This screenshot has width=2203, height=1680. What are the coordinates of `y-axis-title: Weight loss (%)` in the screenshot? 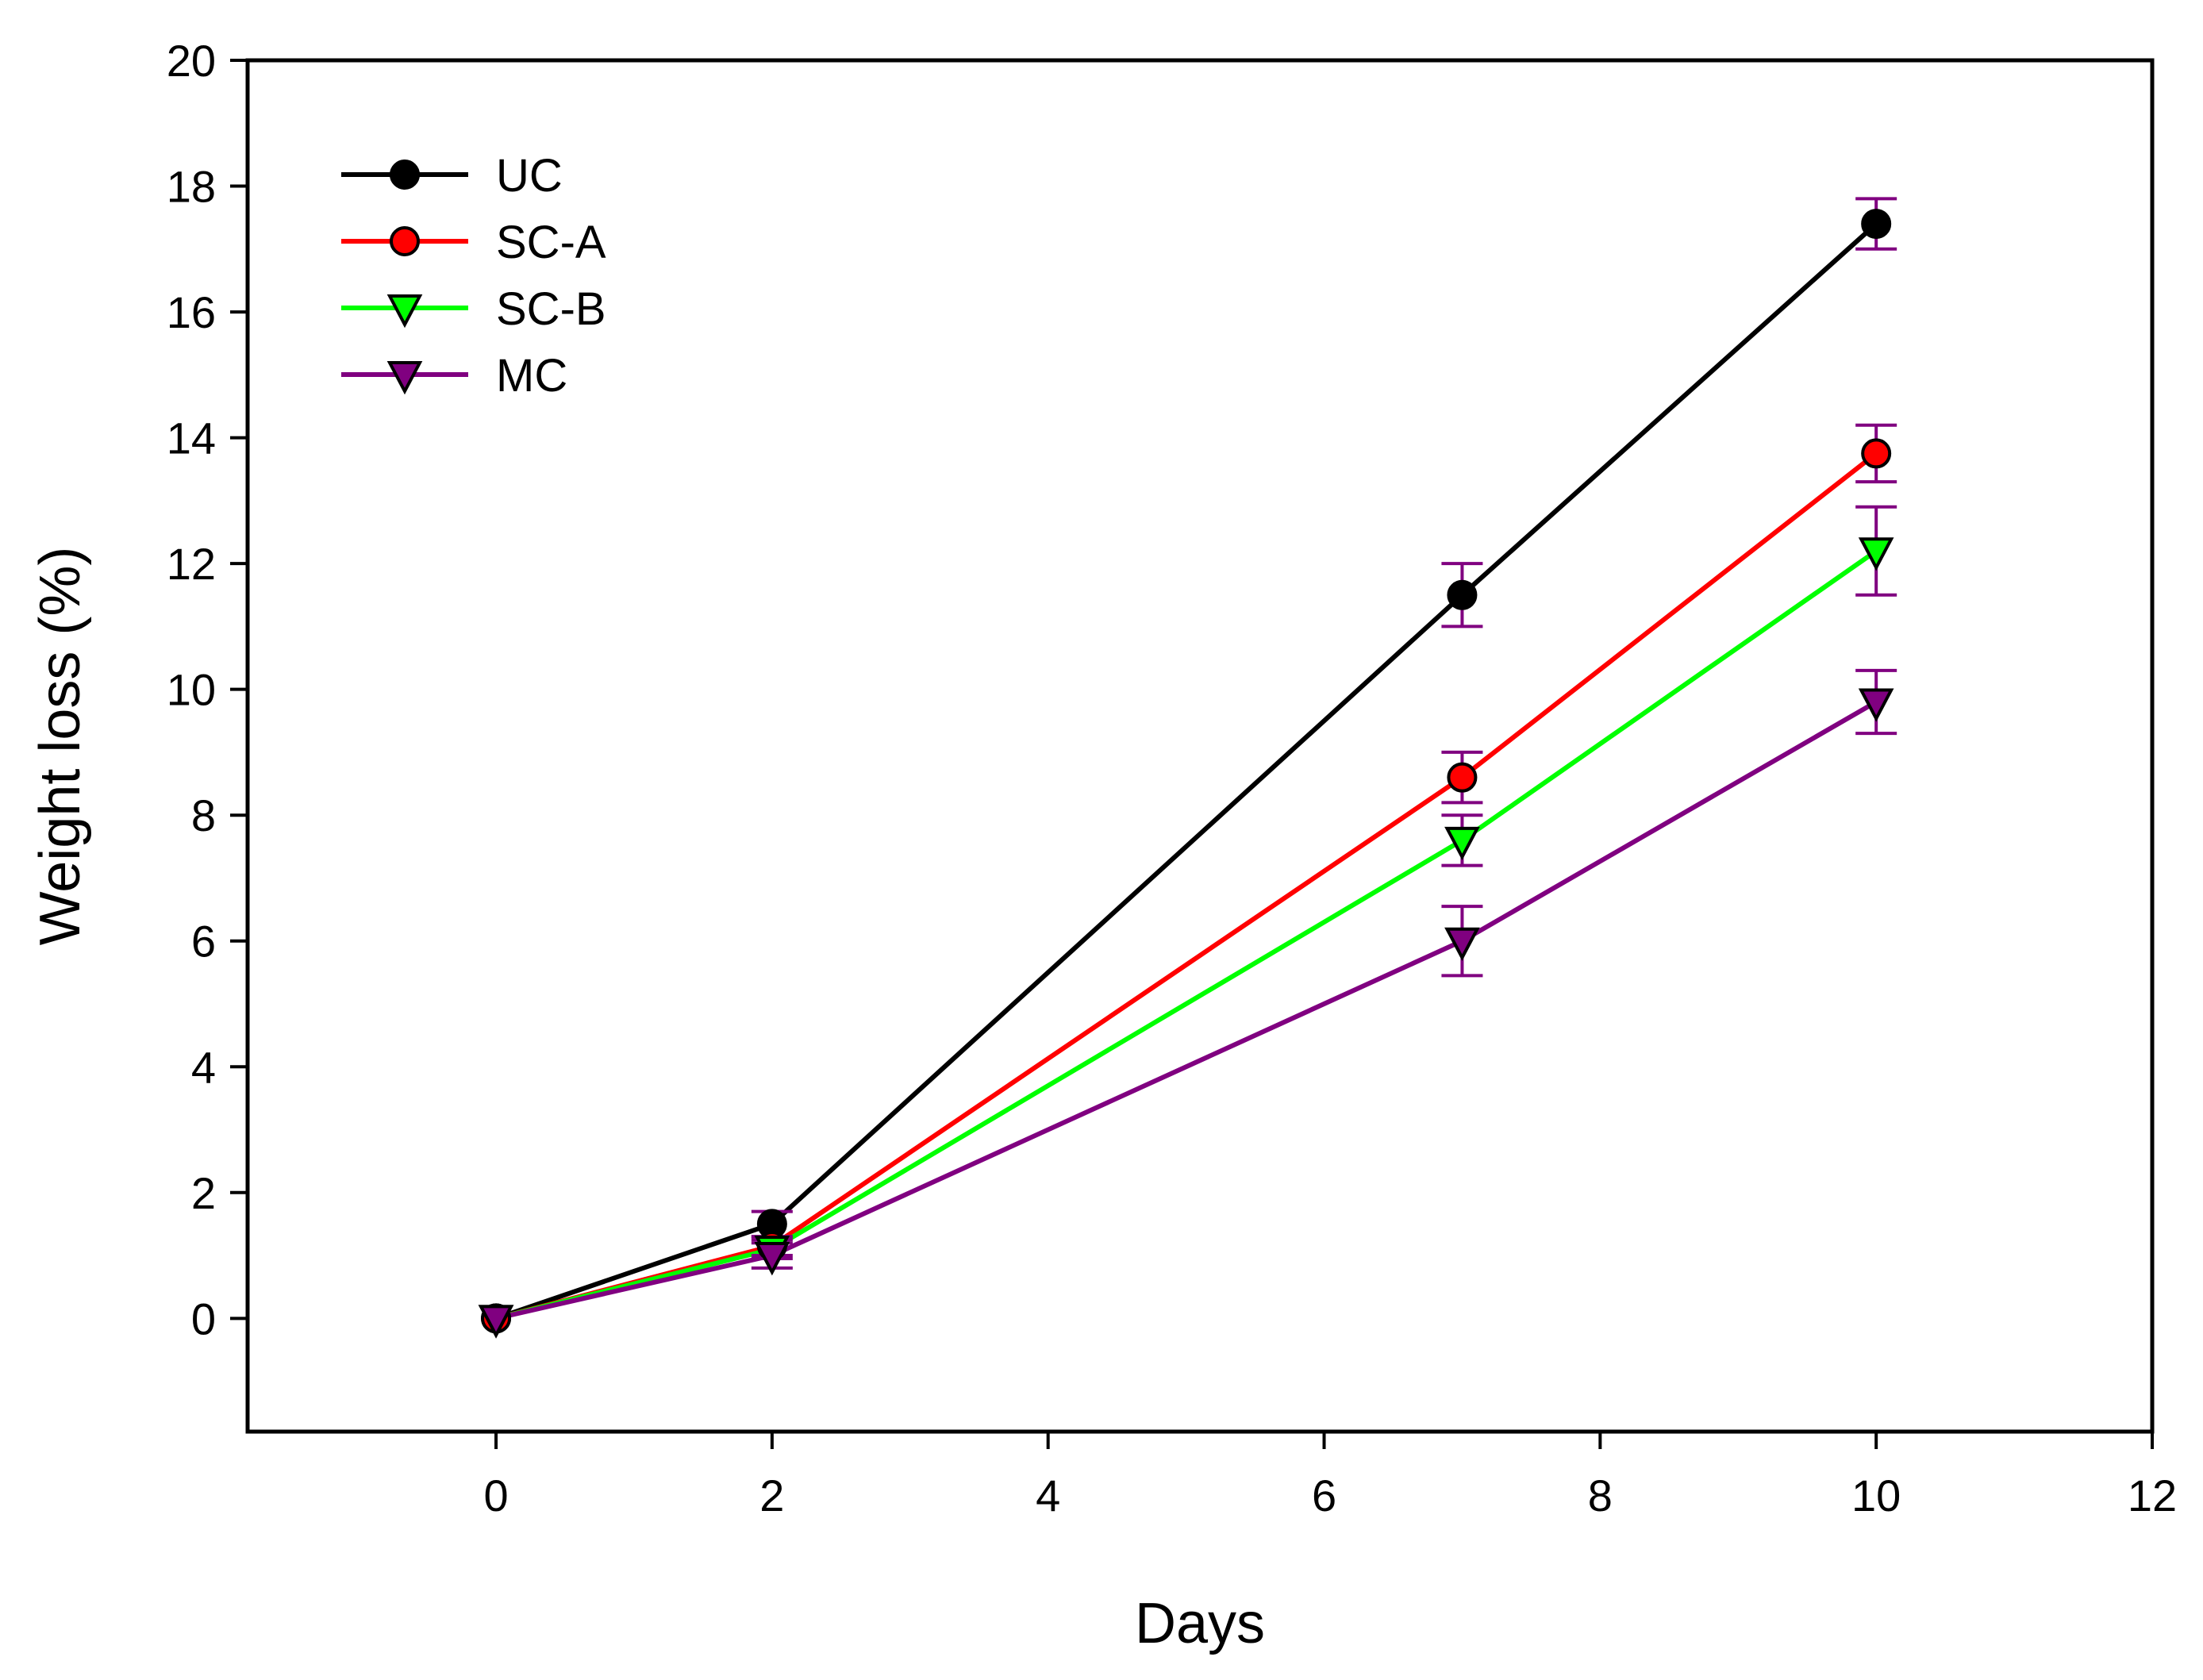 It's located at (60, 746).